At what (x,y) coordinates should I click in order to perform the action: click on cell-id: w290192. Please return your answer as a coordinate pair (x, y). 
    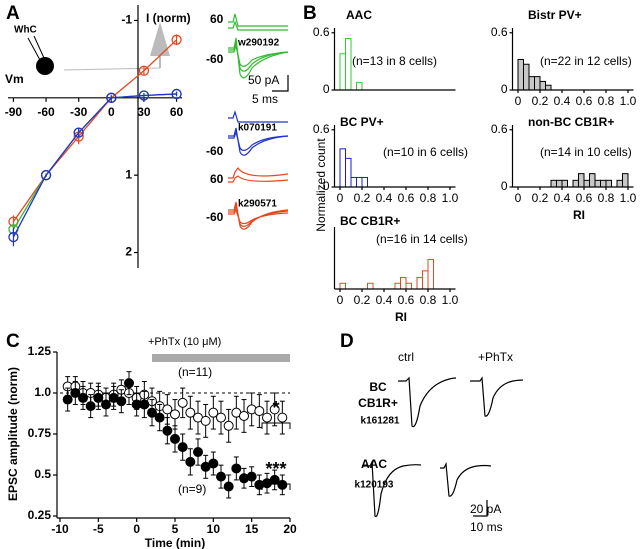
    Looking at the image, I should click on (258, 43).